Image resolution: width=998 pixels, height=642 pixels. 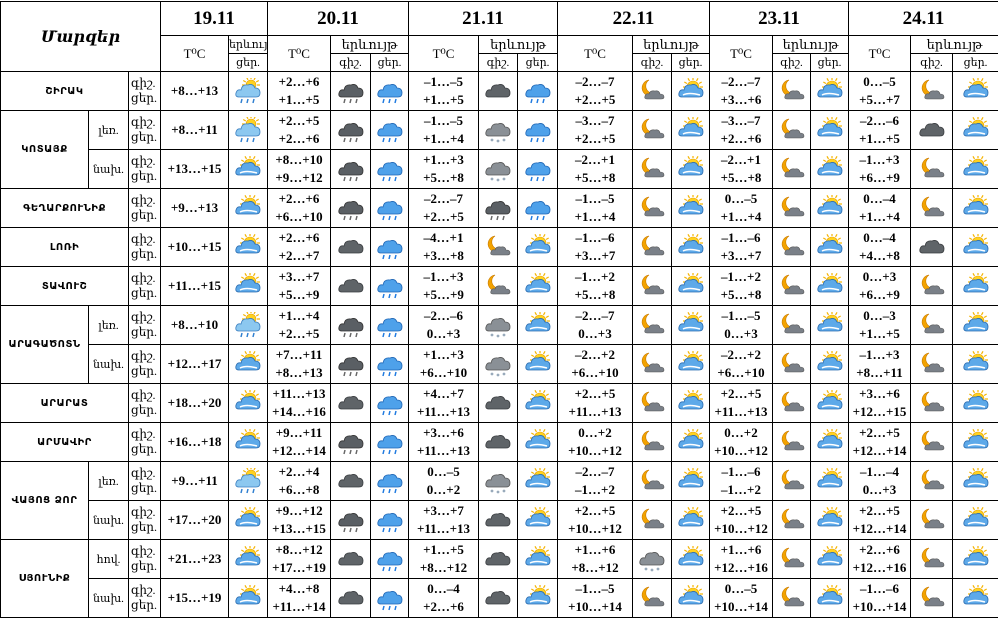 What do you see at coordinates (595, 316) in the screenshot?
I see `temperature: –2…–7` at bounding box center [595, 316].